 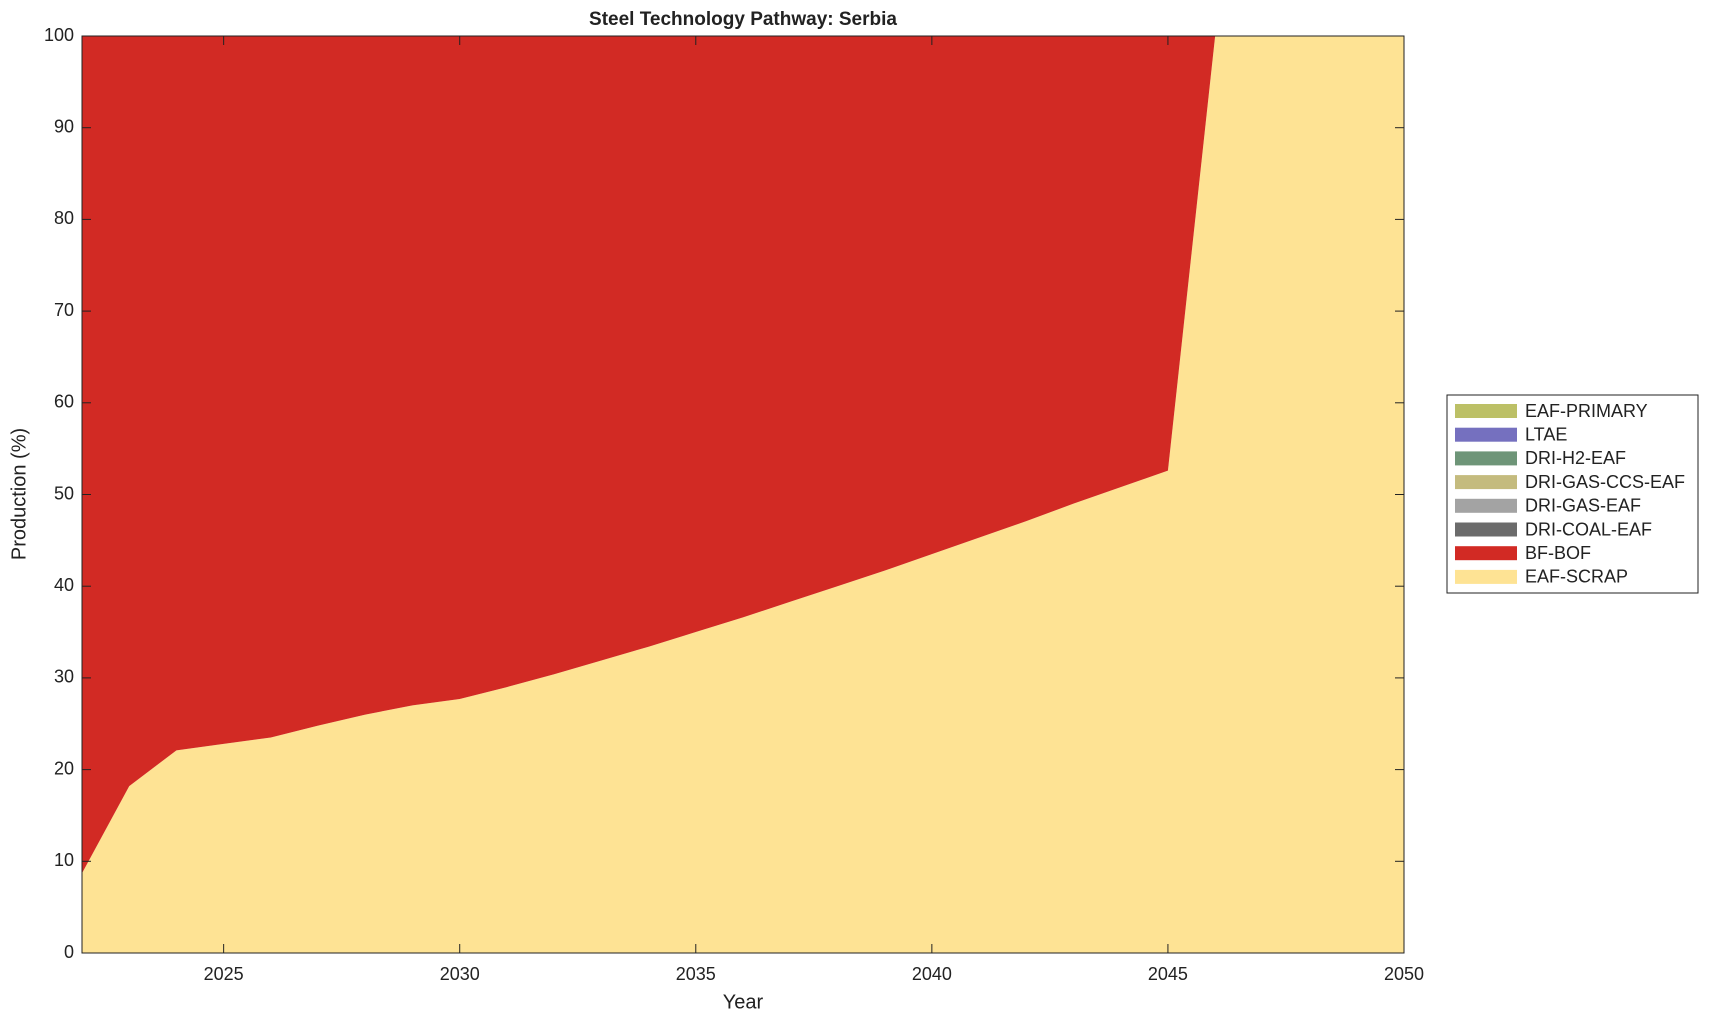 I want to click on x-tick-label: 2035, so click(x=696, y=974).